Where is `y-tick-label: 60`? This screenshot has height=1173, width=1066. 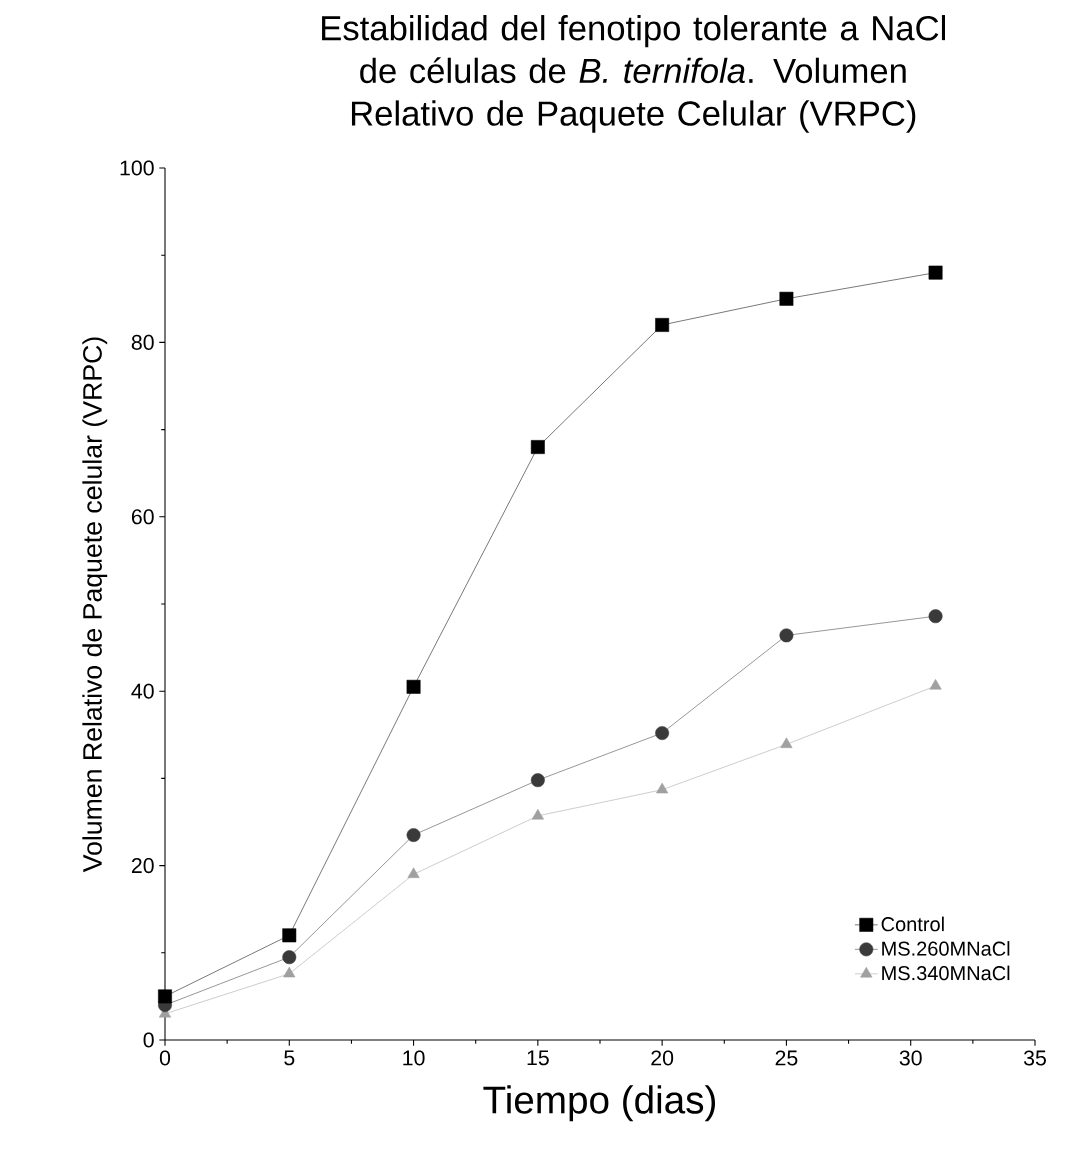 y-tick-label: 60 is located at coordinates (142, 517).